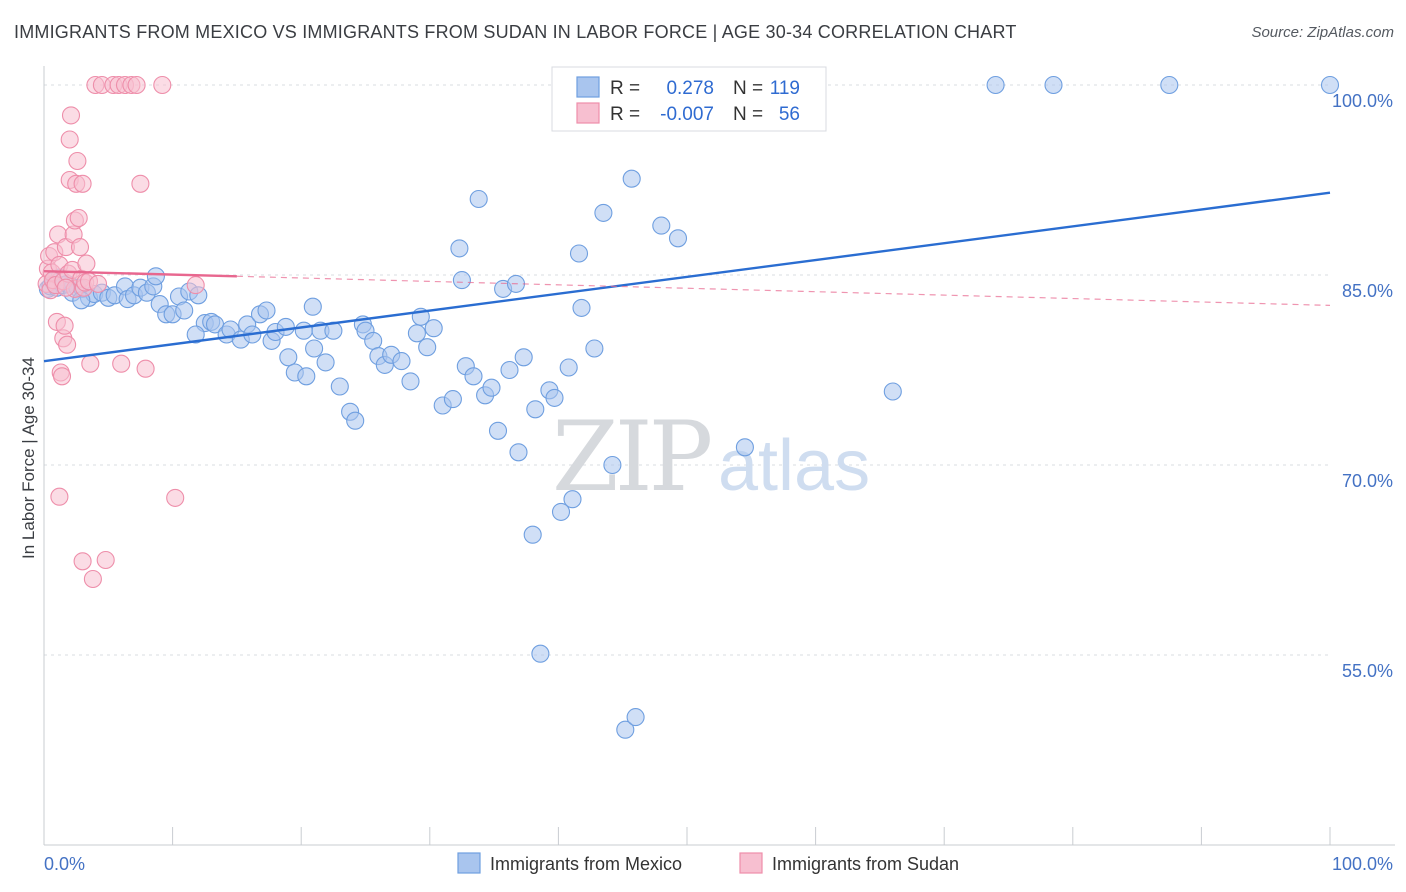 This screenshot has height=892, width=1406. Describe the element at coordinates (748, 114) in the screenshot. I see `legend-n-label-sudan: N =` at that location.